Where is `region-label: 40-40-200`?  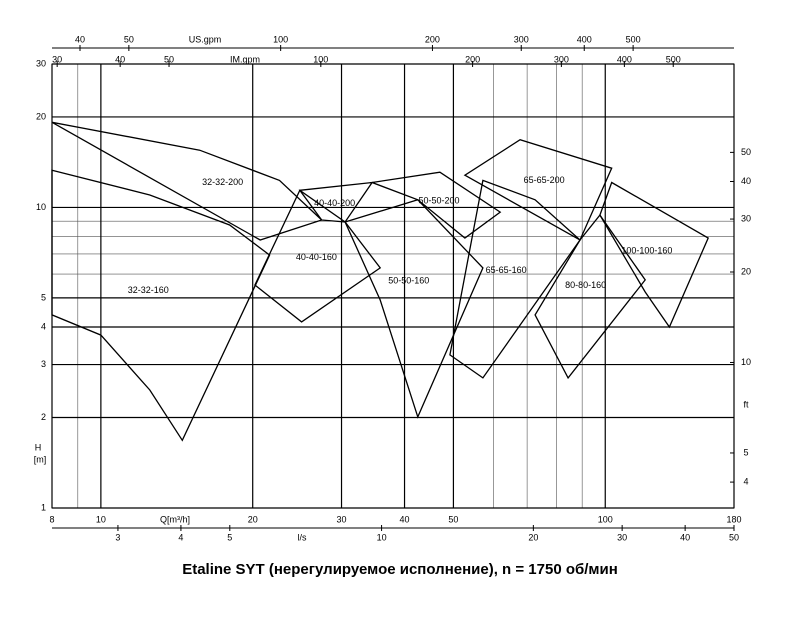
region-label: 40-40-200 is located at coordinates (334, 203).